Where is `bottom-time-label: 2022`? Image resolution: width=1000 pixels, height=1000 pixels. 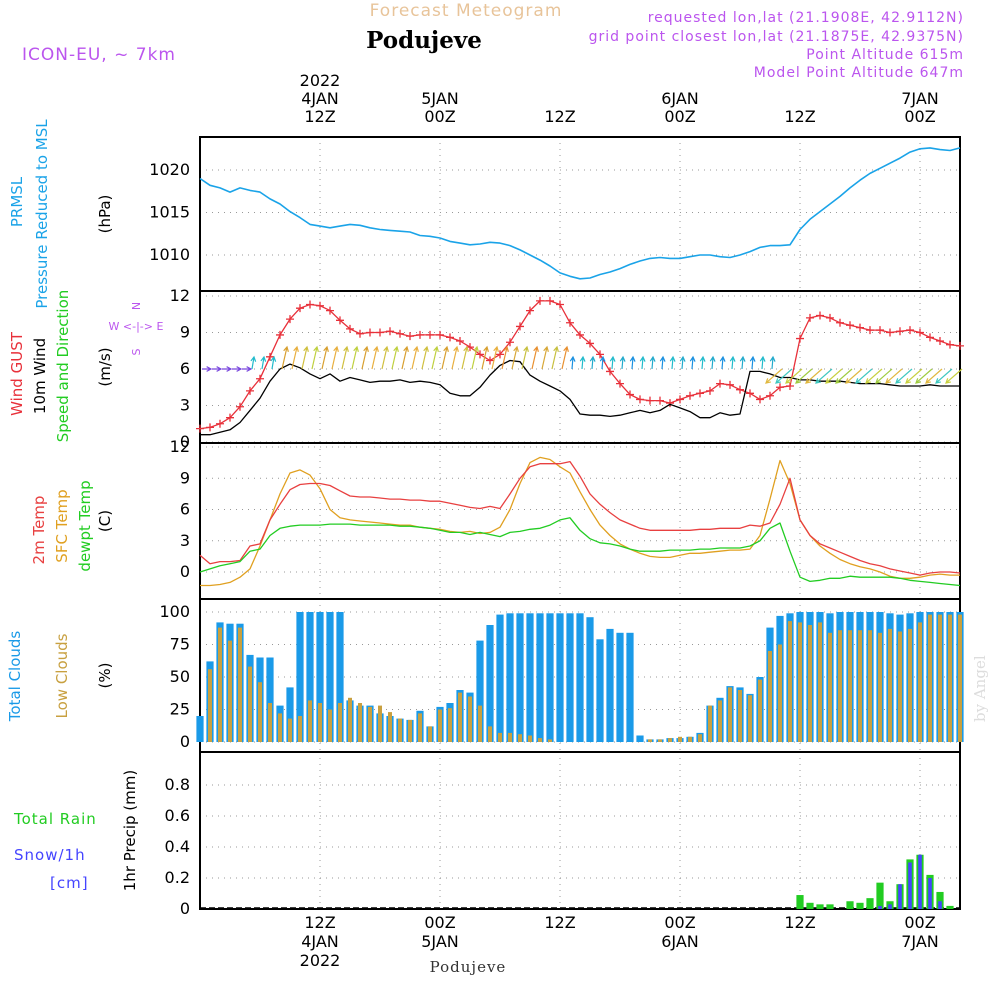
bottom-time-label: 2022 is located at coordinates (320, 960).